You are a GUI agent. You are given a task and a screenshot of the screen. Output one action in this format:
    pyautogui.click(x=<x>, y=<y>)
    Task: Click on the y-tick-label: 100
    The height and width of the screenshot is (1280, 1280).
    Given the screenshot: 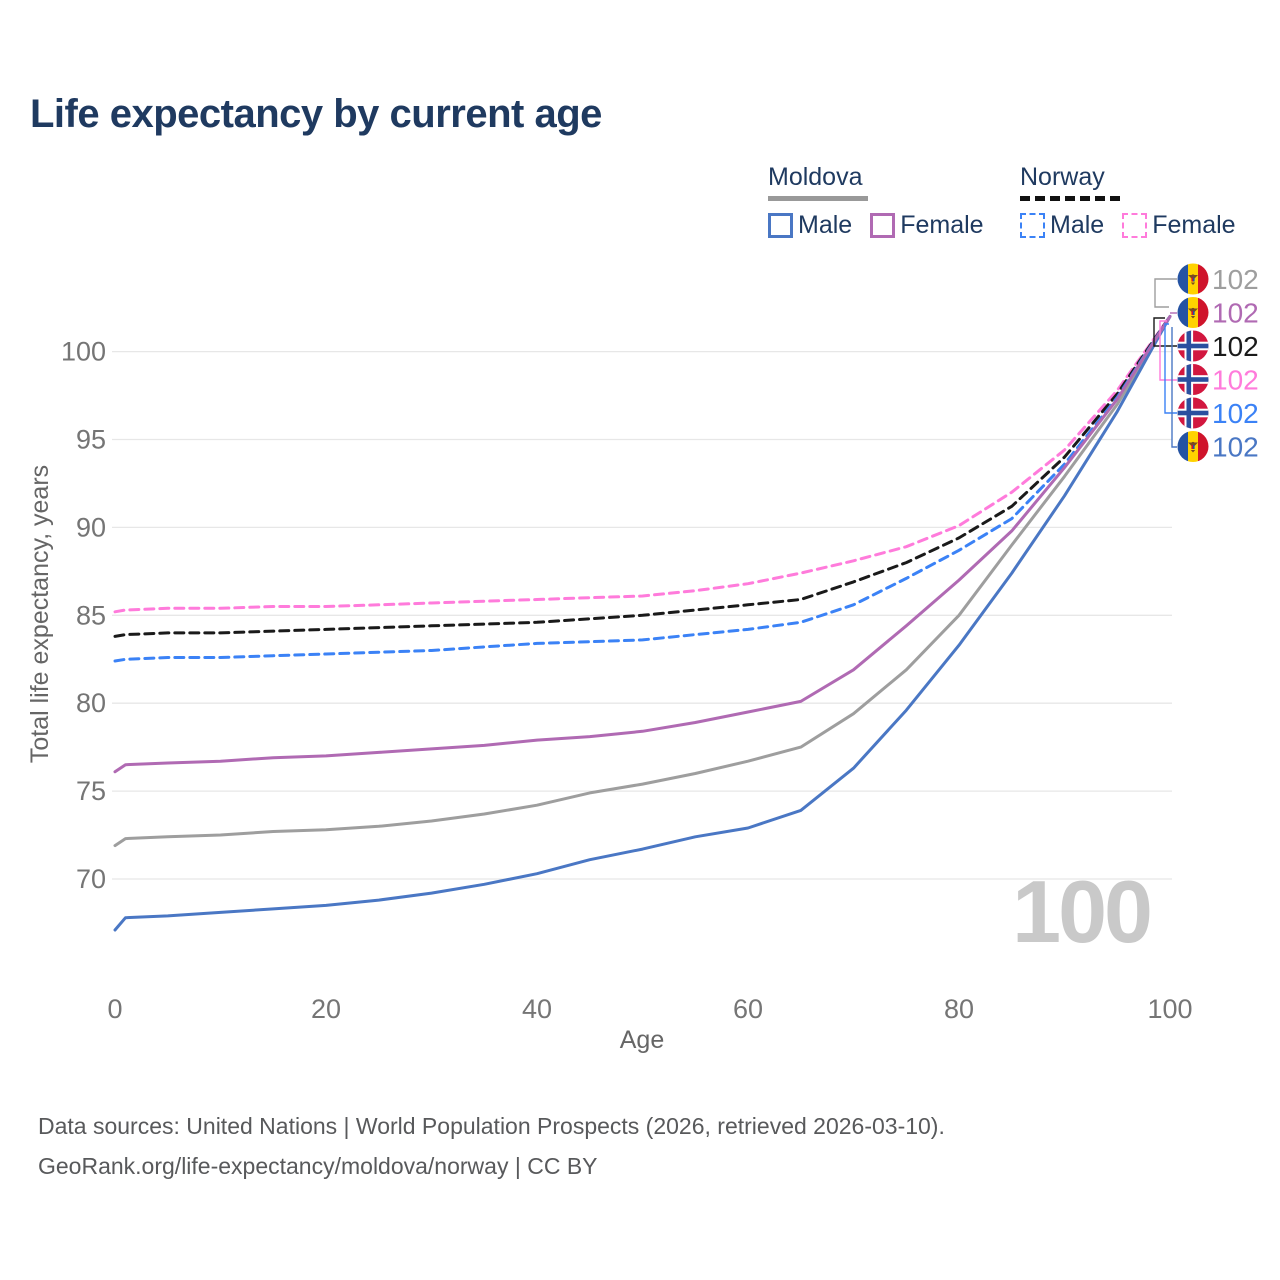 What is the action you would take?
    pyautogui.click(x=83, y=352)
    